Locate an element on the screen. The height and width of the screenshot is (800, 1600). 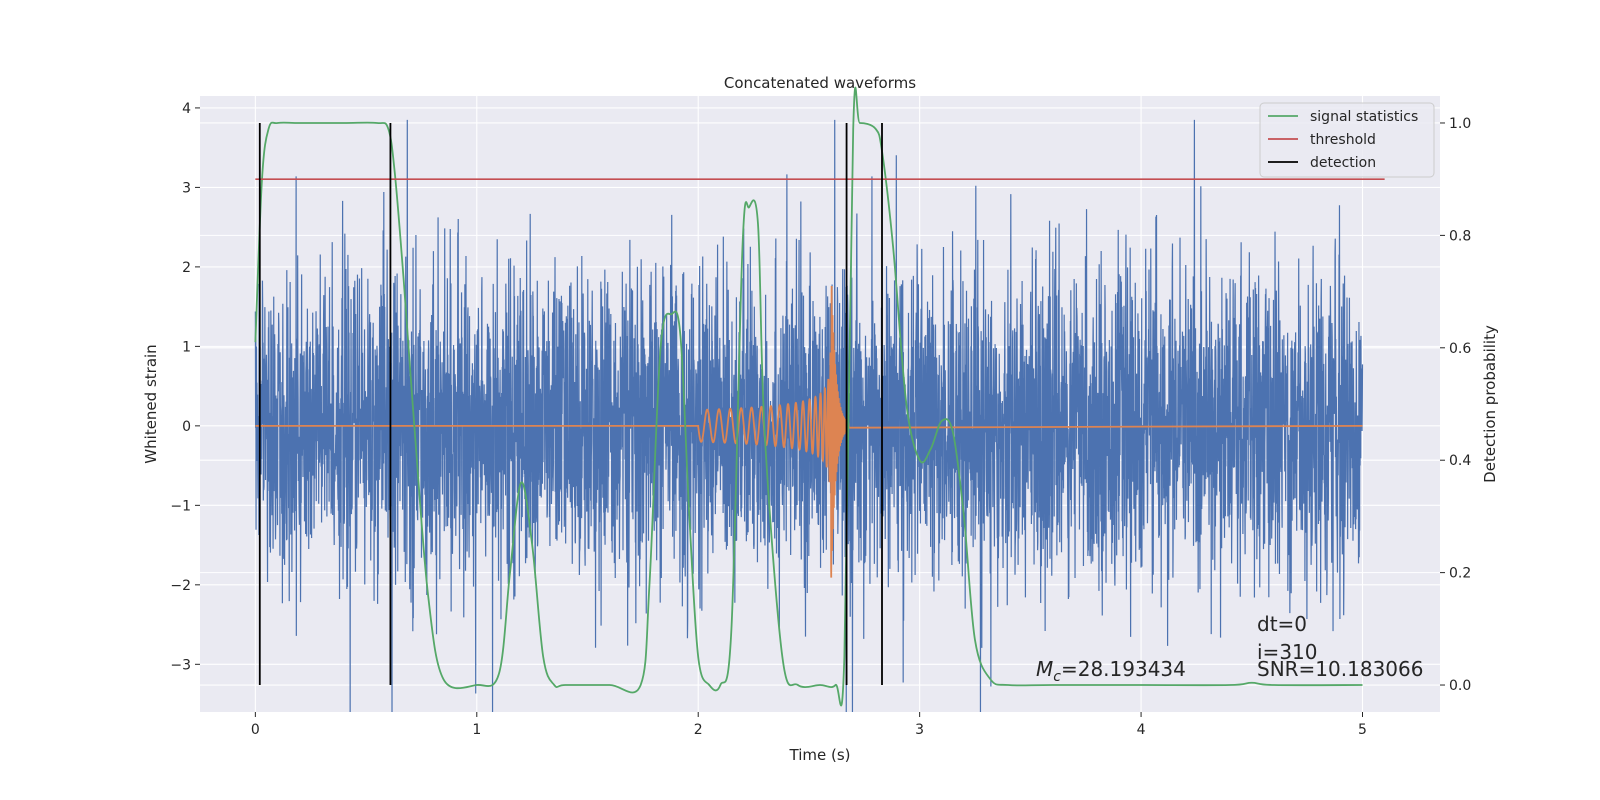
y-tick-label: 2 is located at coordinates (186, 268).